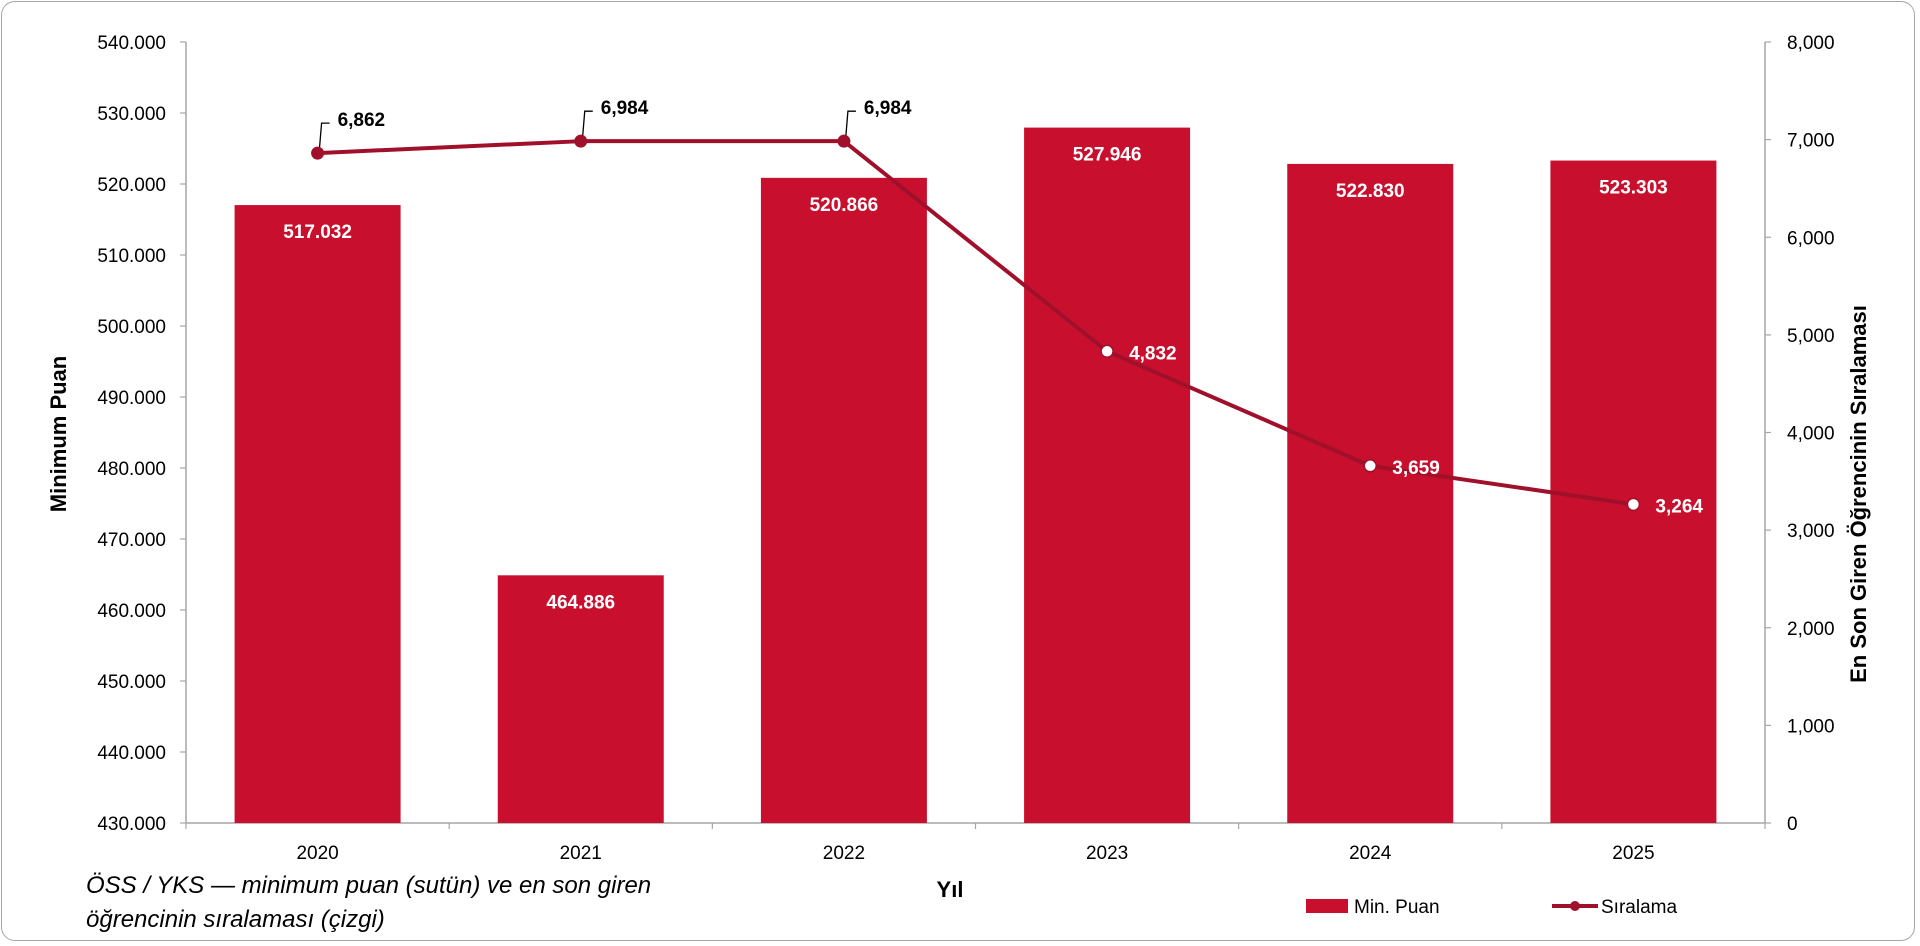  What do you see at coordinates (1811, 43) in the screenshot?
I see `y2-tick-label: 8,000` at bounding box center [1811, 43].